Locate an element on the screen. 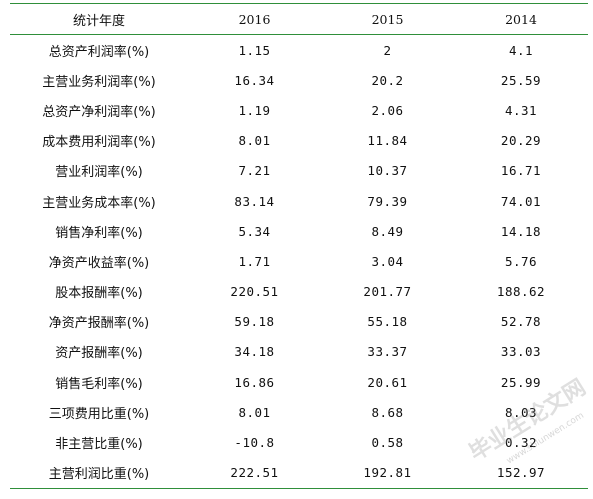 Image resolution: width=593 pixels, height=499 pixels. row-label: 主营业务成本率(%) is located at coordinates (99, 203).